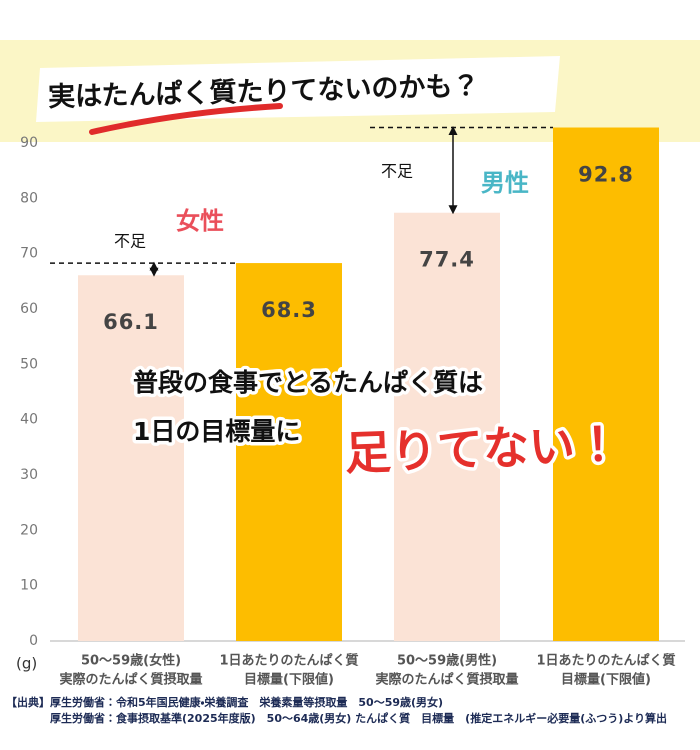  Describe the element at coordinates (29, 143) in the screenshot. I see `y-tick-label: 90` at that location.